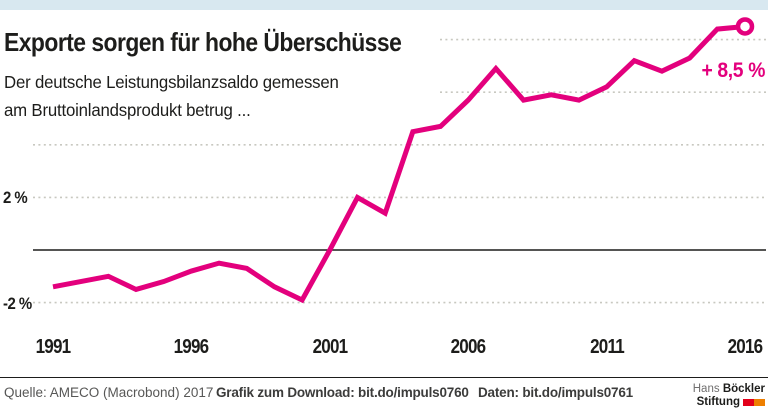 The width and height of the screenshot is (768, 413). What do you see at coordinates (192, 347) in the screenshot?
I see `x-tick-1996: 1996` at bounding box center [192, 347].